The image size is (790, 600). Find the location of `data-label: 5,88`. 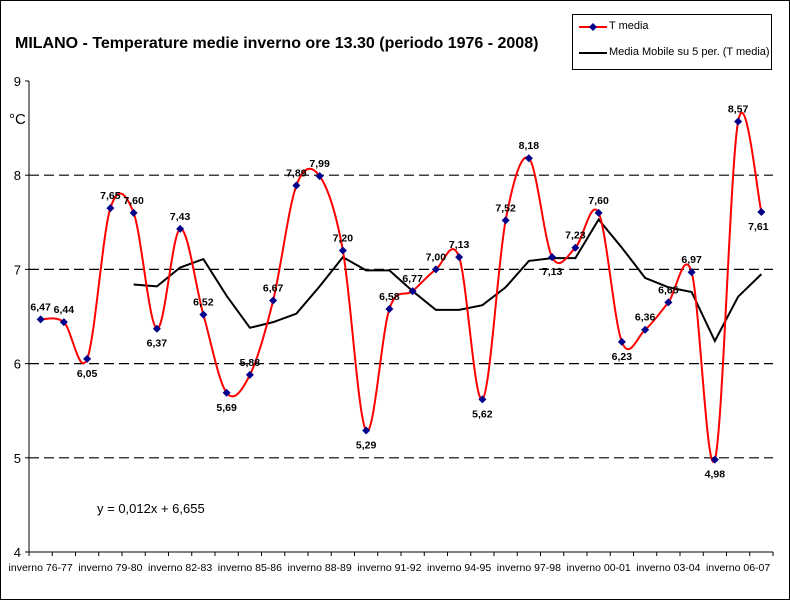

data-label: 5,88 is located at coordinates (250, 363).